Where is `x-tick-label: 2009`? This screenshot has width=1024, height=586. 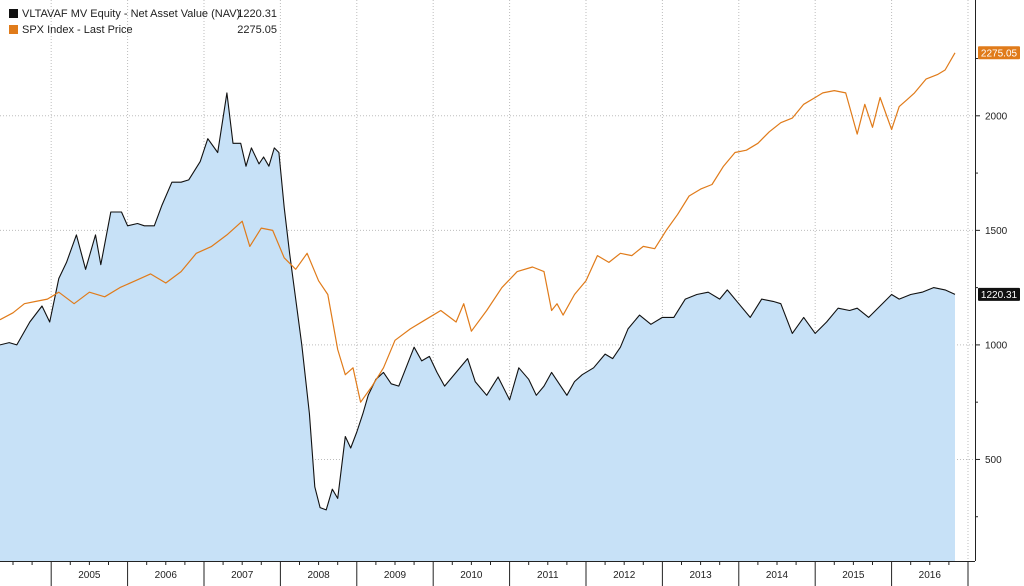 x-tick-label: 2009 is located at coordinates (395, 575).